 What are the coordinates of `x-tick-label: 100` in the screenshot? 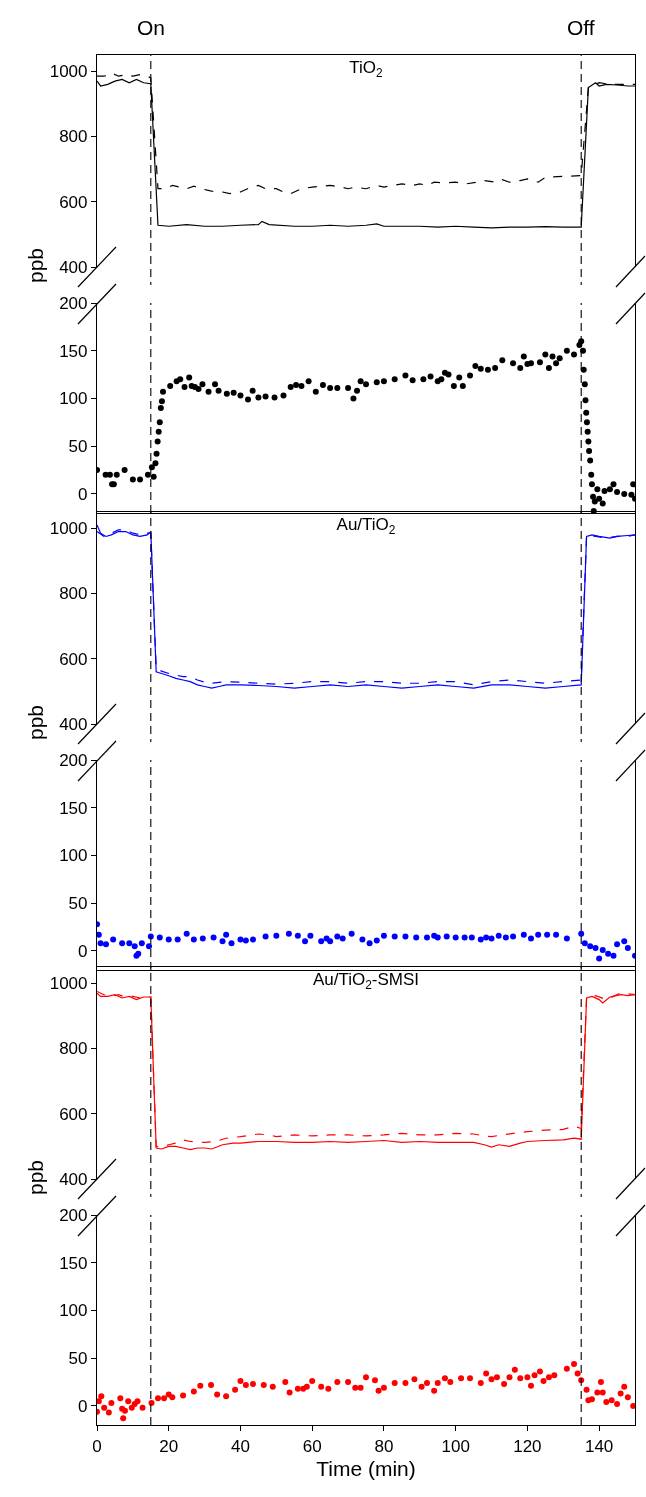 It's located at (455, 1446).